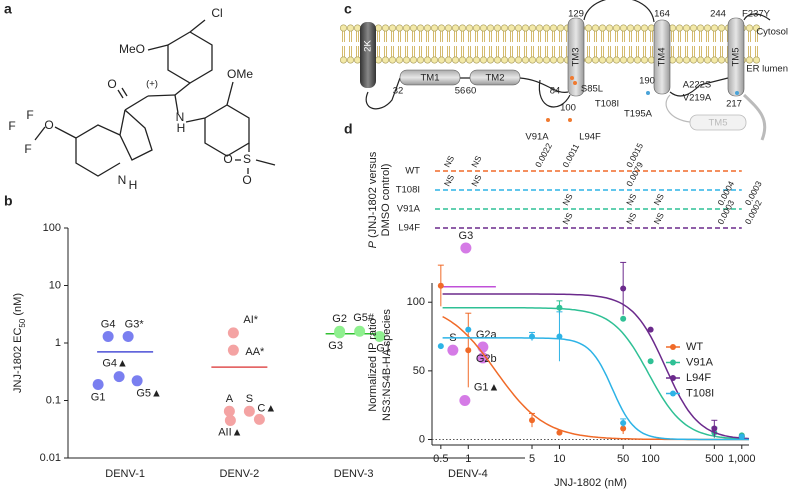 This screenshot has width=794, height=492. What do you see at coordinates (408, 190) in the screenshot?
I see `row-label: T108I` at bounding box center [408, 190].